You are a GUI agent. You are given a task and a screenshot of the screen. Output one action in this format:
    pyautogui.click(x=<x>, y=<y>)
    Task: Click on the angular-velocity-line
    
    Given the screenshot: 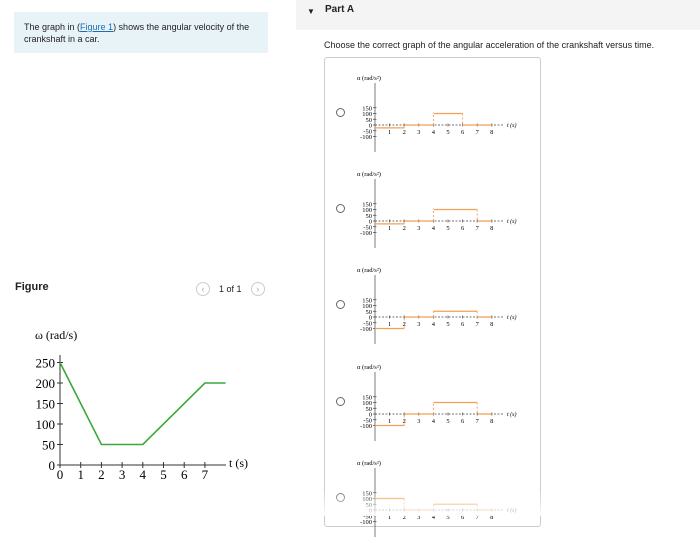 What is the action you would take?
    pyautogui.click(x=142, y=404)
    